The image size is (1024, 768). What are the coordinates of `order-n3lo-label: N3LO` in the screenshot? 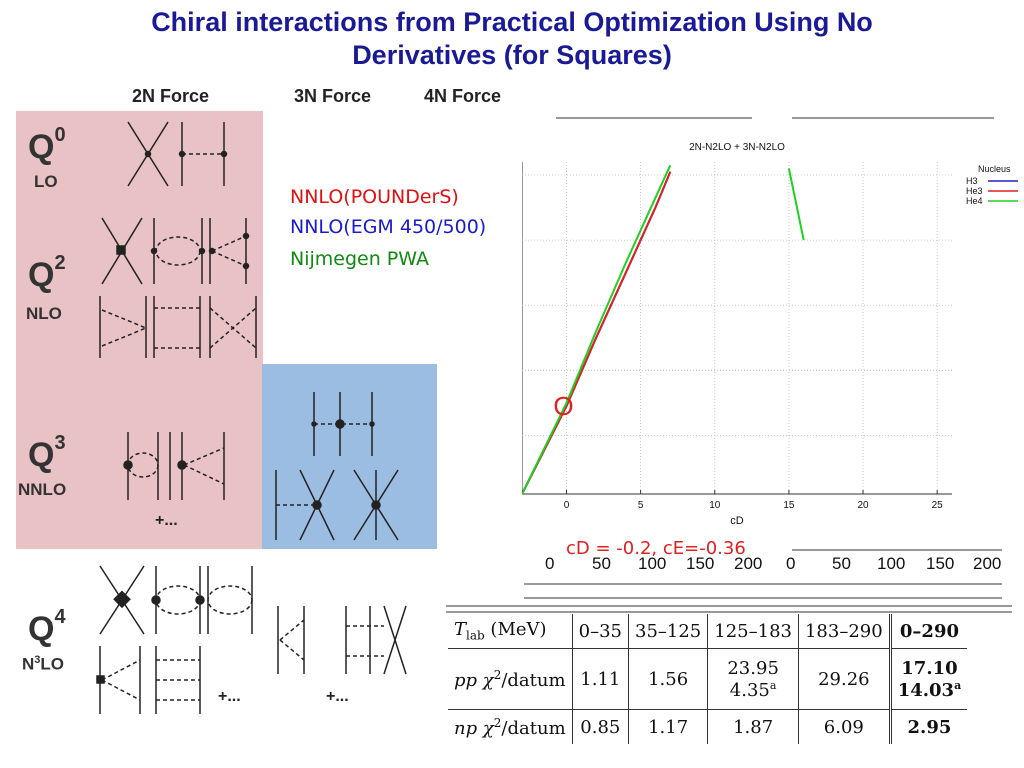 It's located at (43, 664).